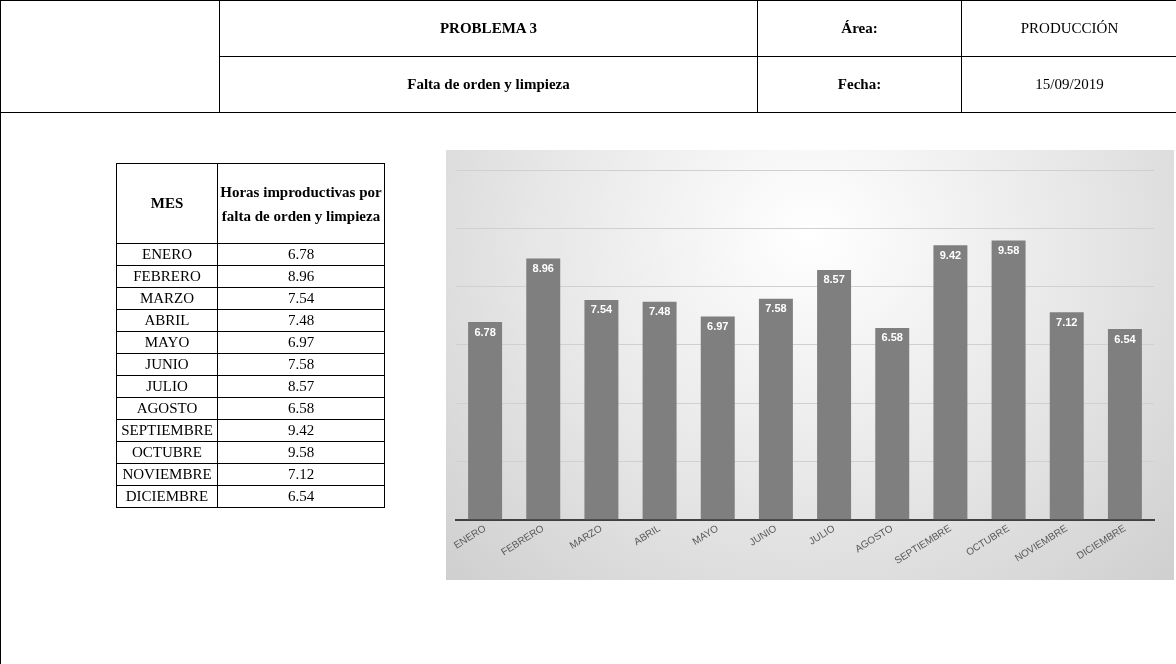  What do you see at coordinates (167, 386) in the screenshot?
I see `category-label: JULIO` at bounding box center [167, 386].